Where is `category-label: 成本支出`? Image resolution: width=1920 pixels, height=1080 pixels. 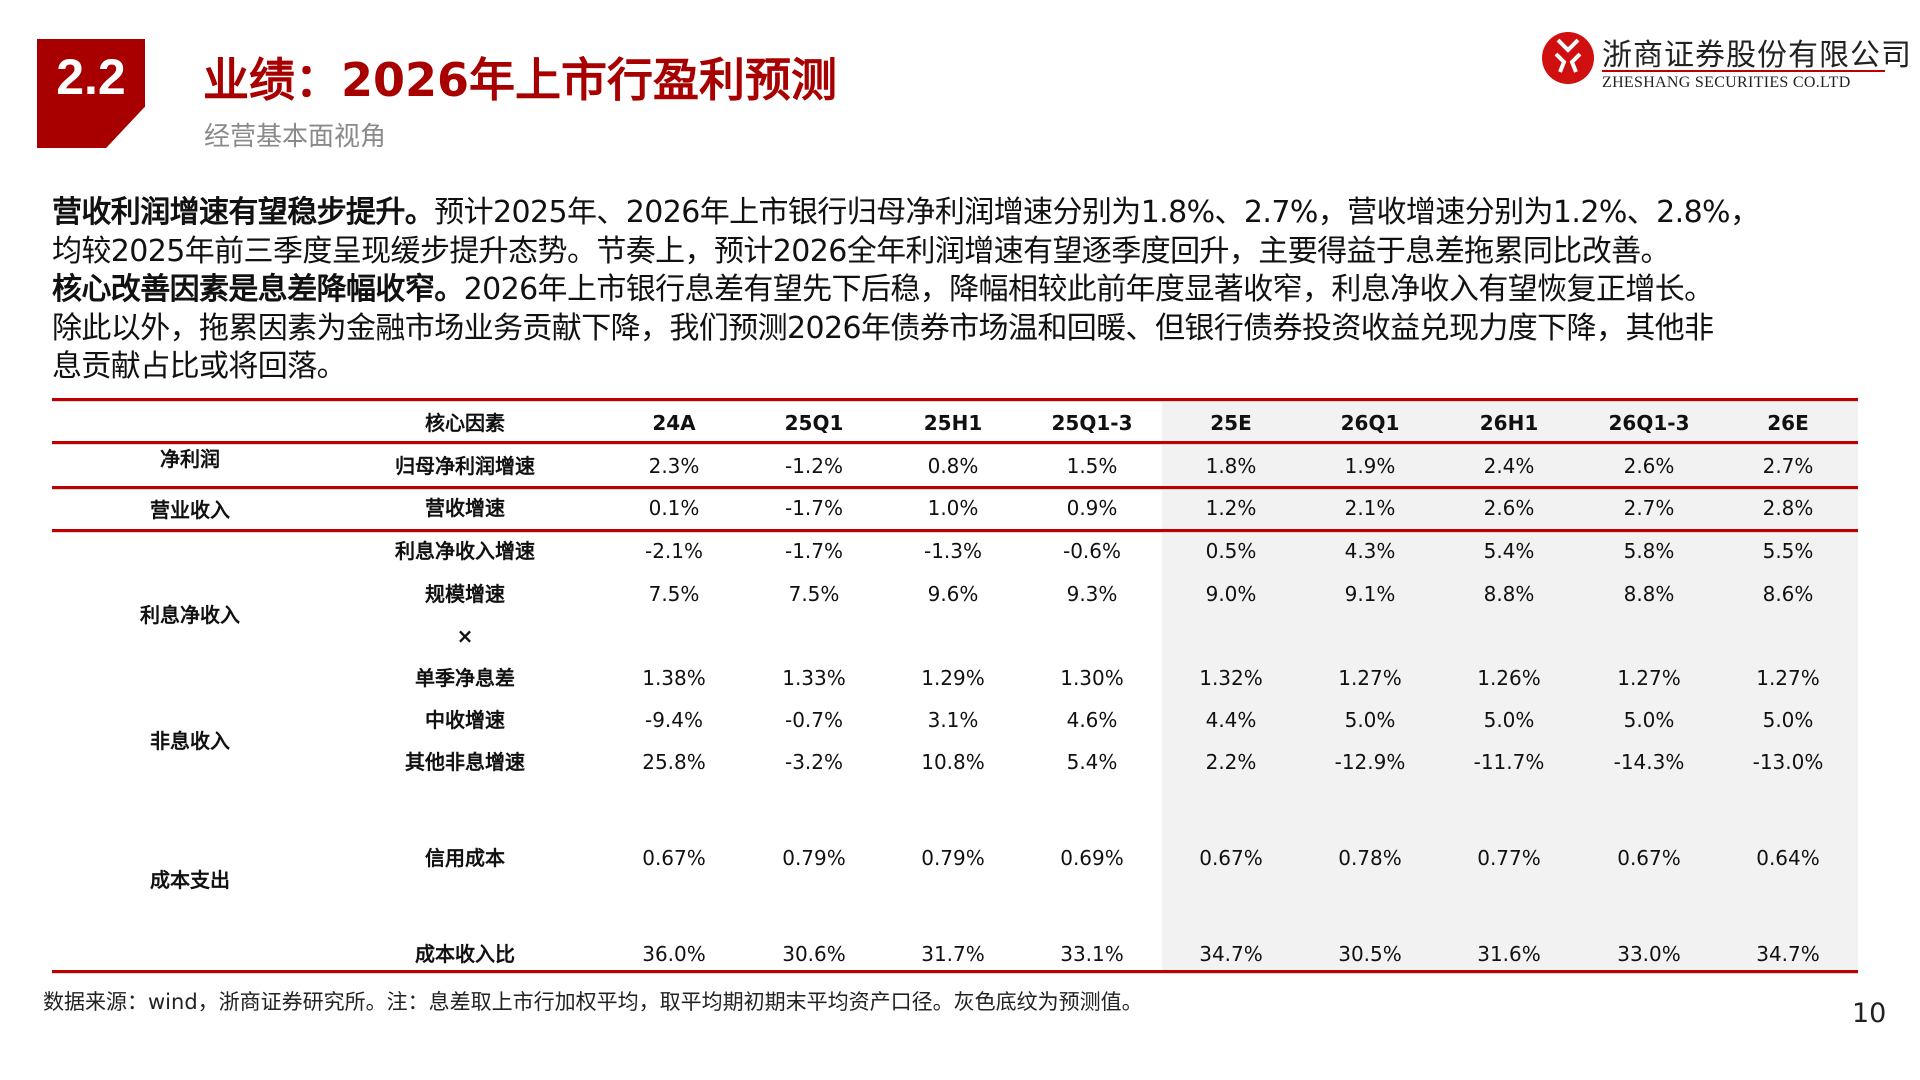 category-label: 成本支出 is located at coordinates (190, 880).